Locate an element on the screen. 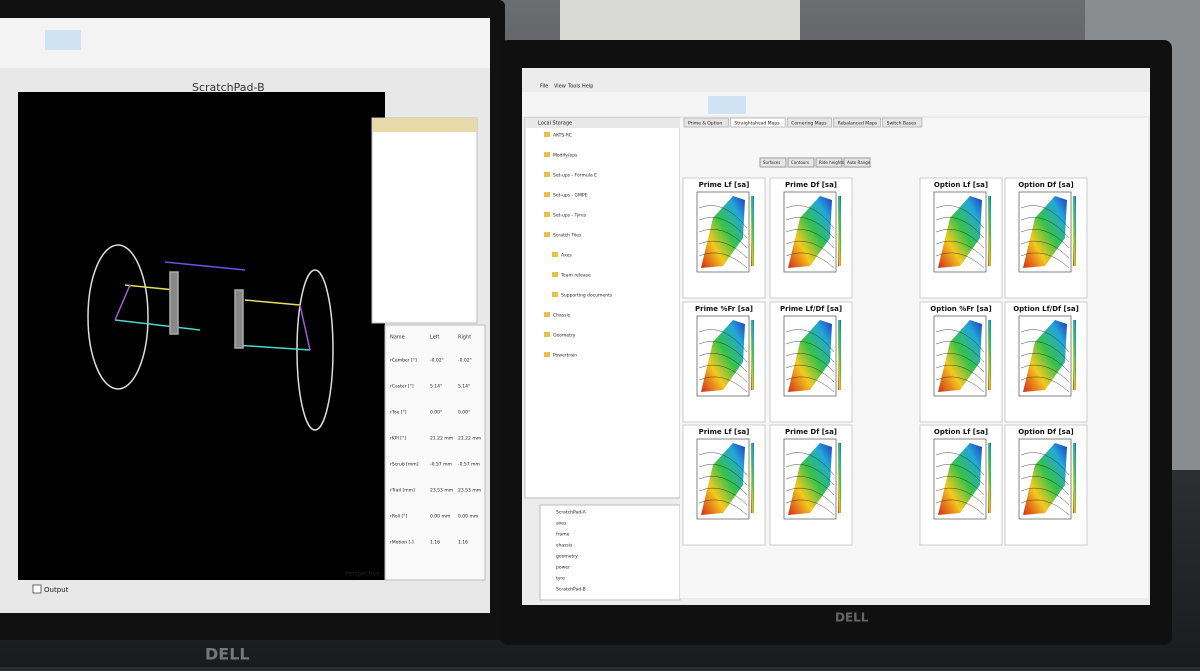 The height and width of the screenshot is (671, 1200). button-label: Contours is located at coordinates (800, 162).